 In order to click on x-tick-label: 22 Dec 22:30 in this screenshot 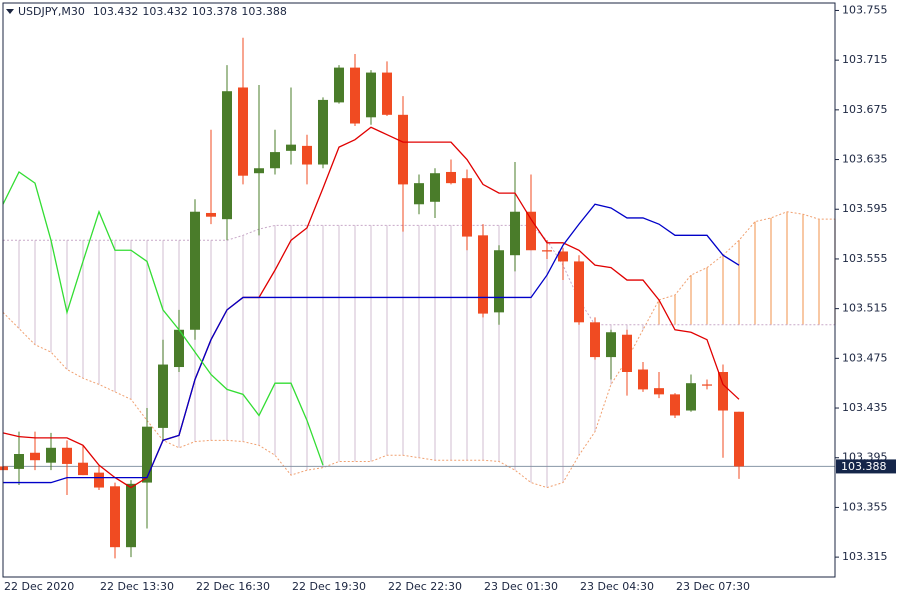, I will do `click(425, 586)`.